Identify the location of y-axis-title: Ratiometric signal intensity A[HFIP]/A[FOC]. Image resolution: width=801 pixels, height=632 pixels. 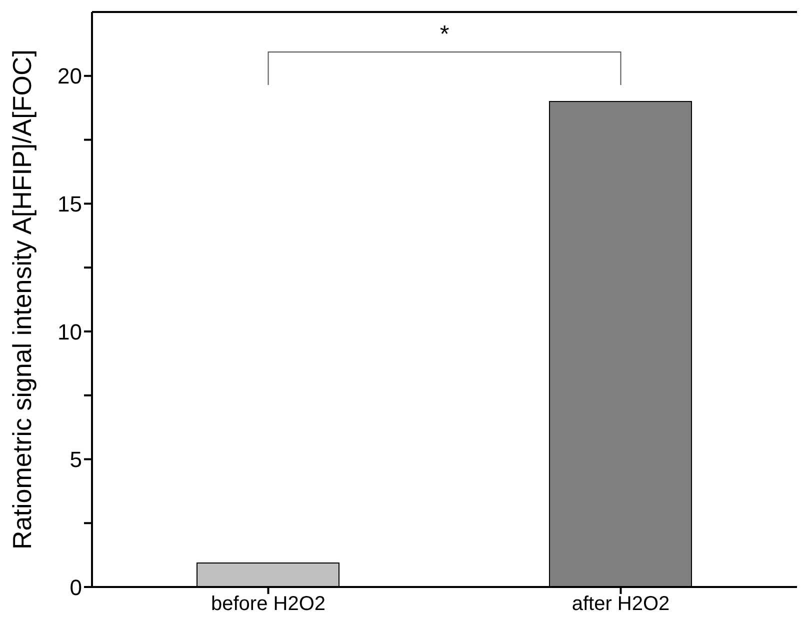
(22, 300).